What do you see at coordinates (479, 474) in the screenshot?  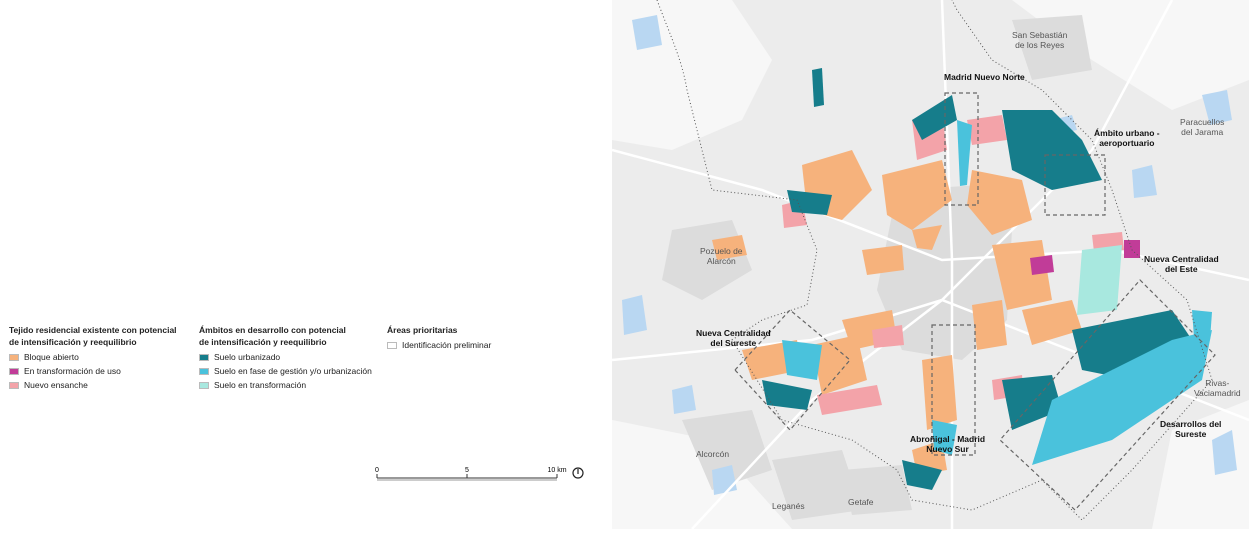 I see `scale-bar: 0 5 10 km` at bounding box center [479, 474].